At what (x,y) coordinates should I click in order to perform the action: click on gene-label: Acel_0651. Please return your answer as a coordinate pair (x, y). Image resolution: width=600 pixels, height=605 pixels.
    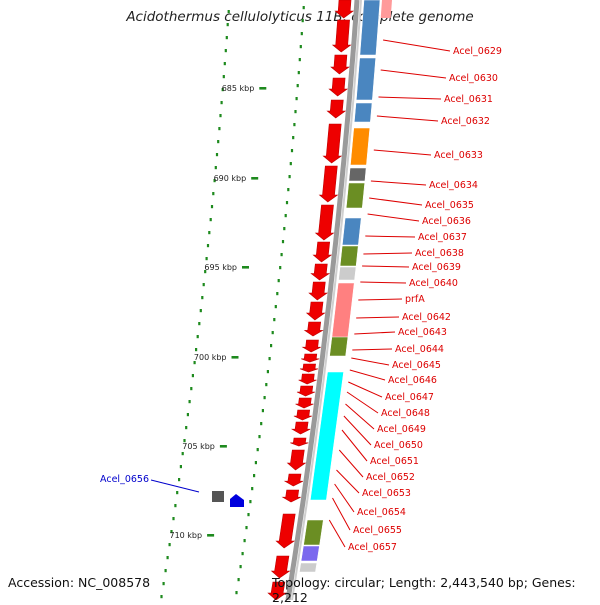
    Looking at the image, I should click on (394, 461).